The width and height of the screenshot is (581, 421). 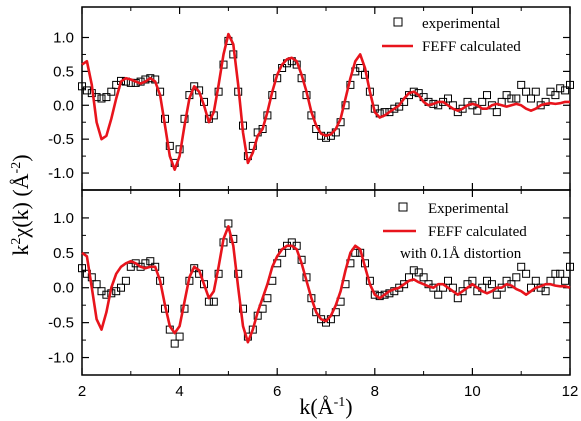 I want to click on x-title-close: ), so click(x=348, y=406).